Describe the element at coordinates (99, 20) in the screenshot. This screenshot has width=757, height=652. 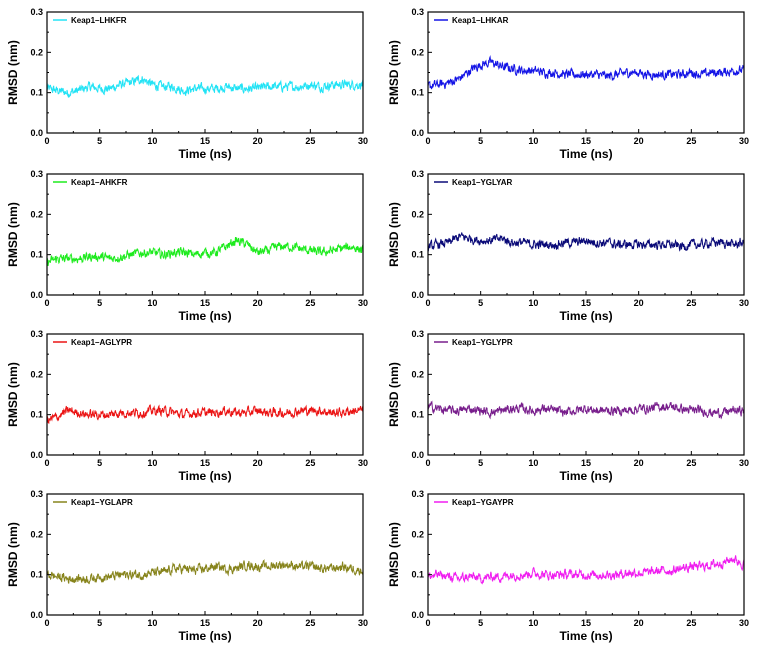
I see `legend-label: Keap1–LHKFR` at that location.